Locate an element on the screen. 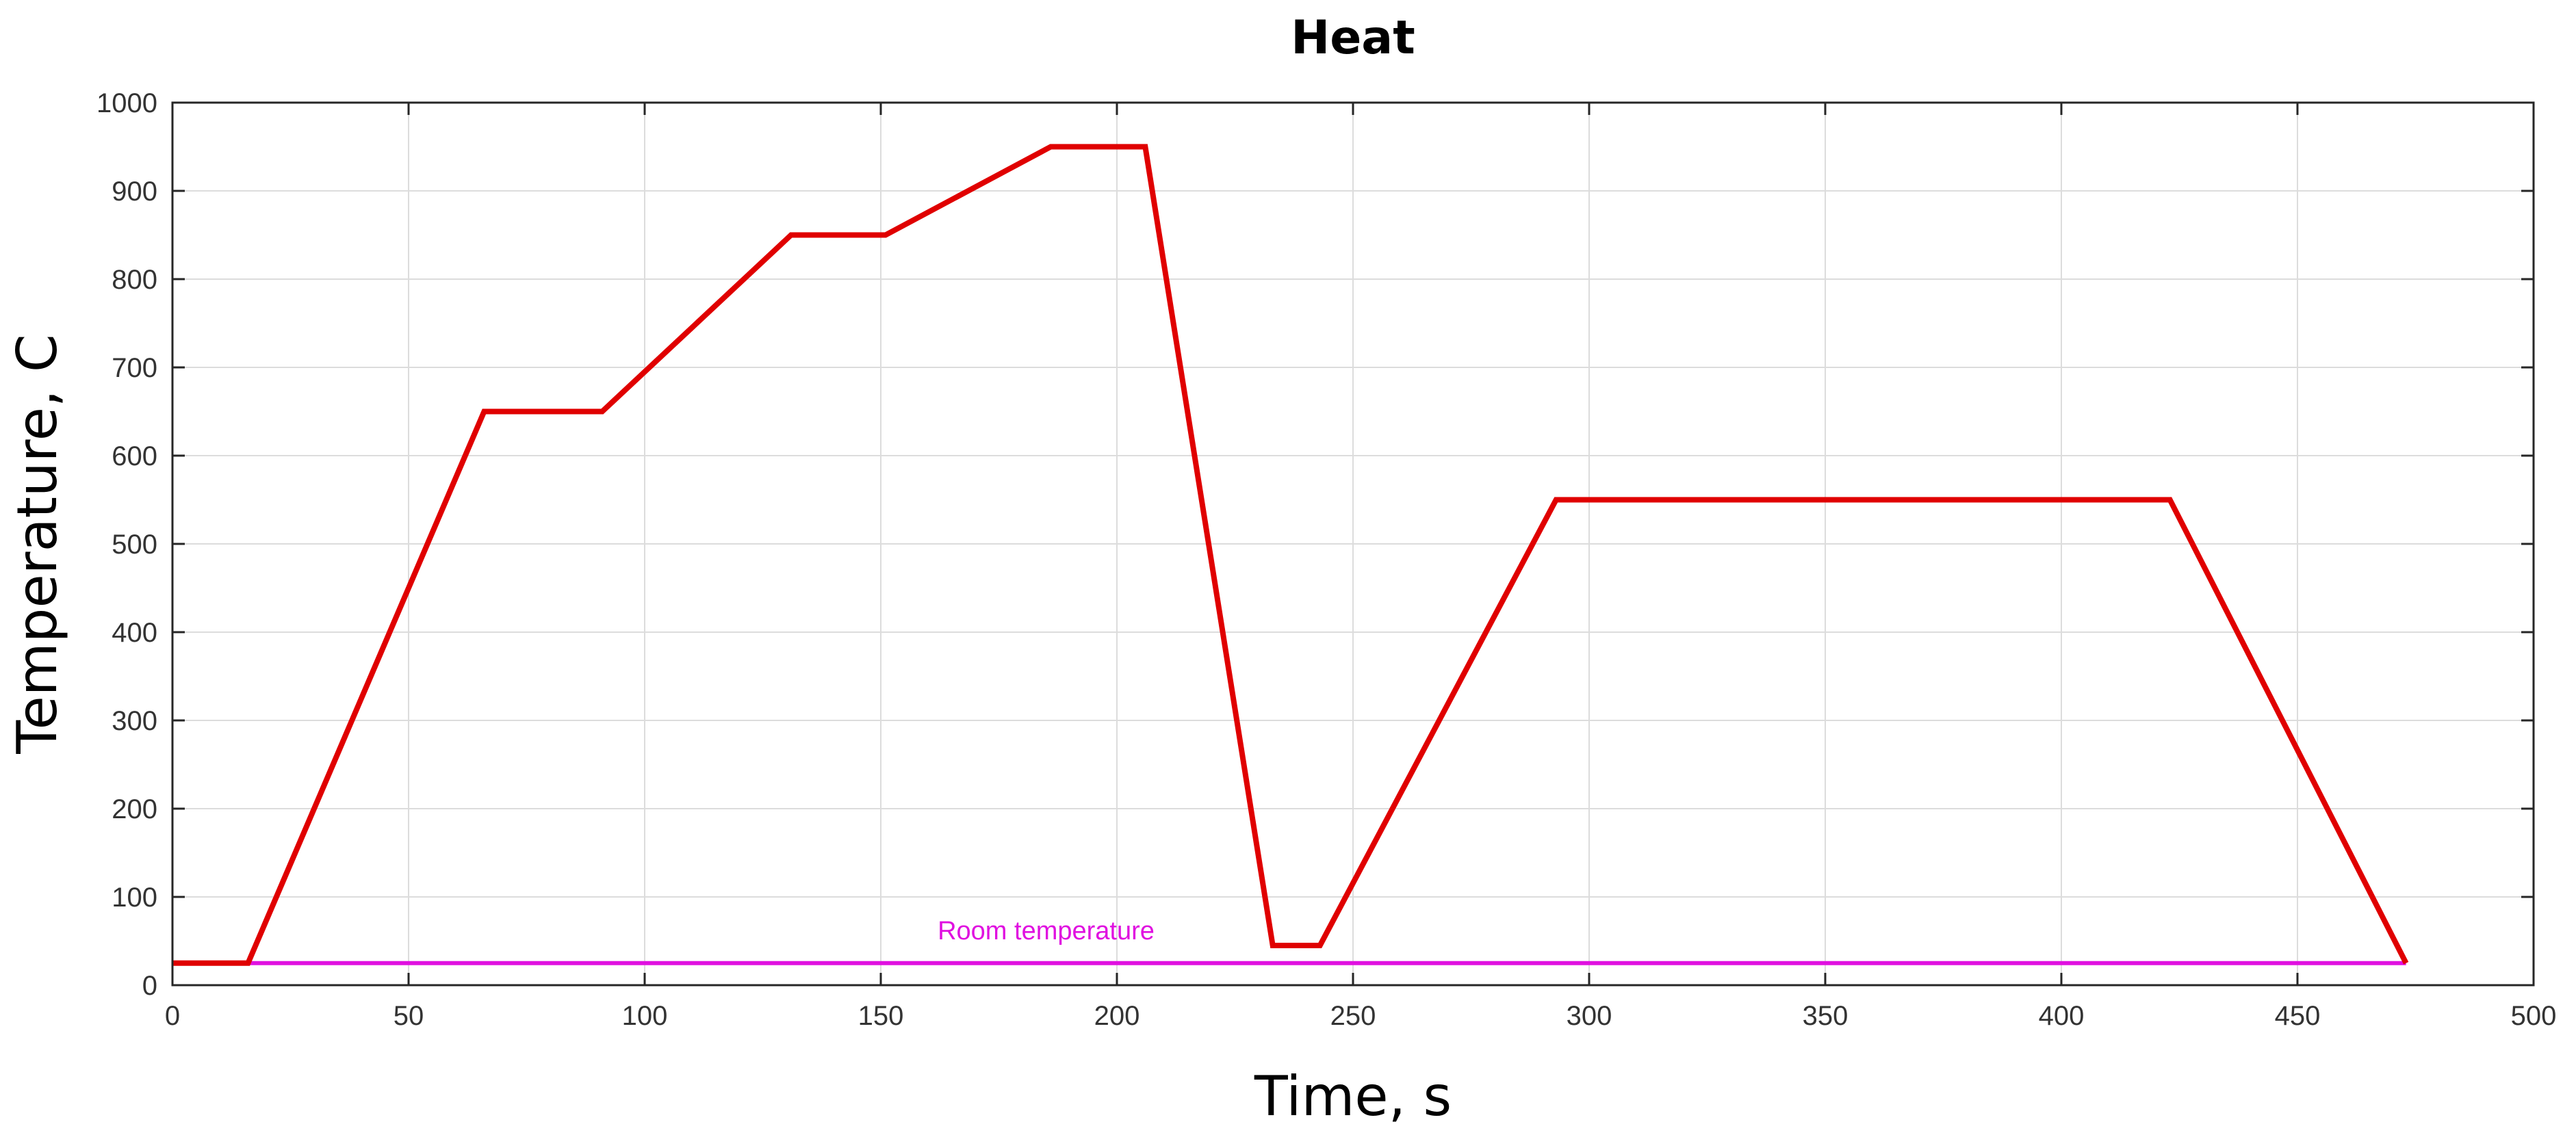 The height and width of the screenshot is (1135, 2576). x-tick-label: 450 is located at coordinates (2298, 1016).